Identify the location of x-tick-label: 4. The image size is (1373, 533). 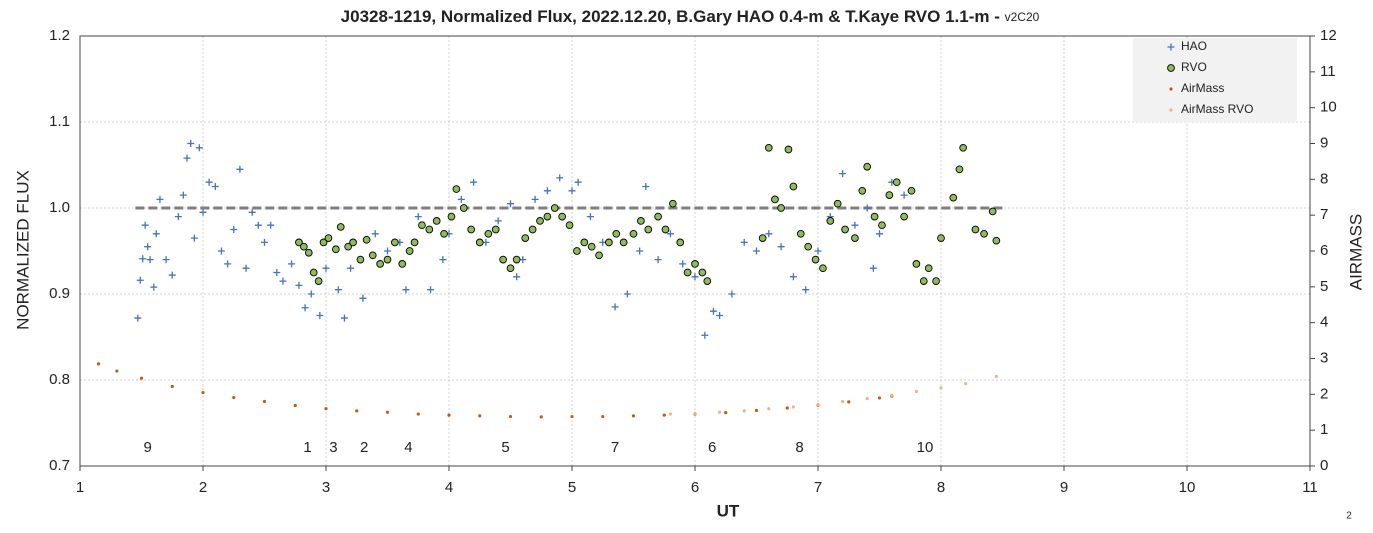
(449, 487).